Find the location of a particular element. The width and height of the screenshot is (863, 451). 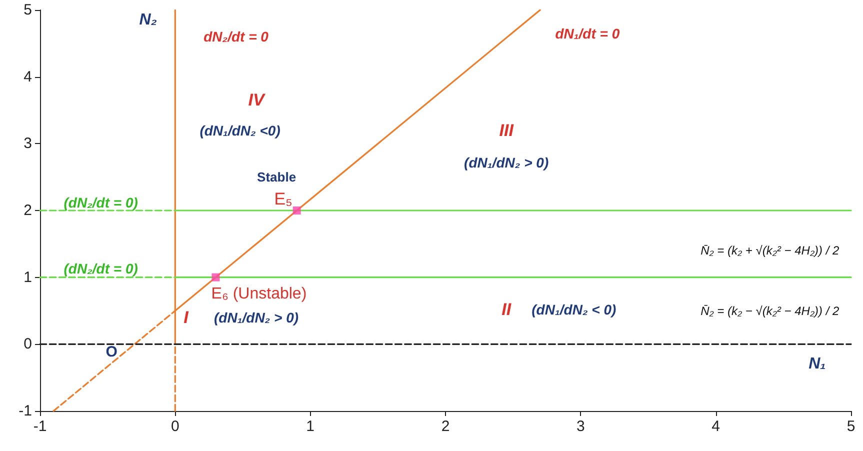

y-tick-label: 4 is located at coordinates (28, 77).